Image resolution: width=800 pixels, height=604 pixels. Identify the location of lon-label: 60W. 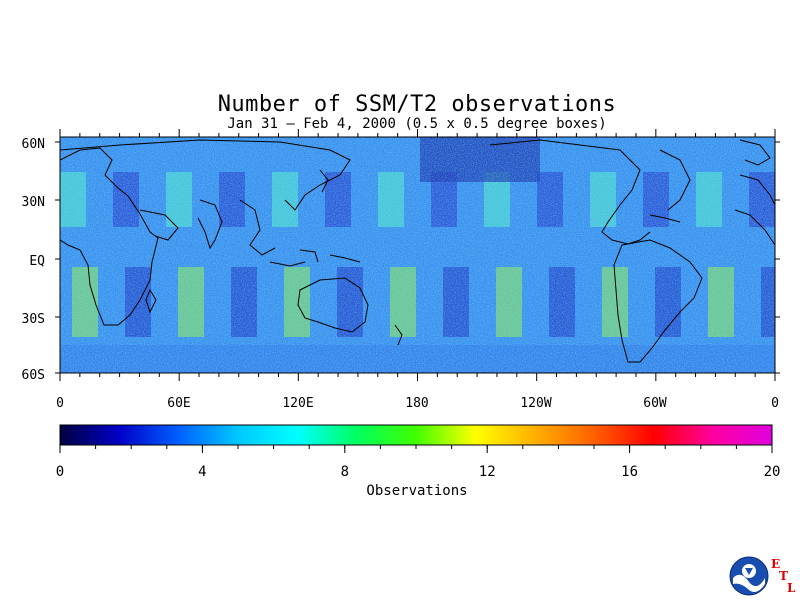
(655, 403).